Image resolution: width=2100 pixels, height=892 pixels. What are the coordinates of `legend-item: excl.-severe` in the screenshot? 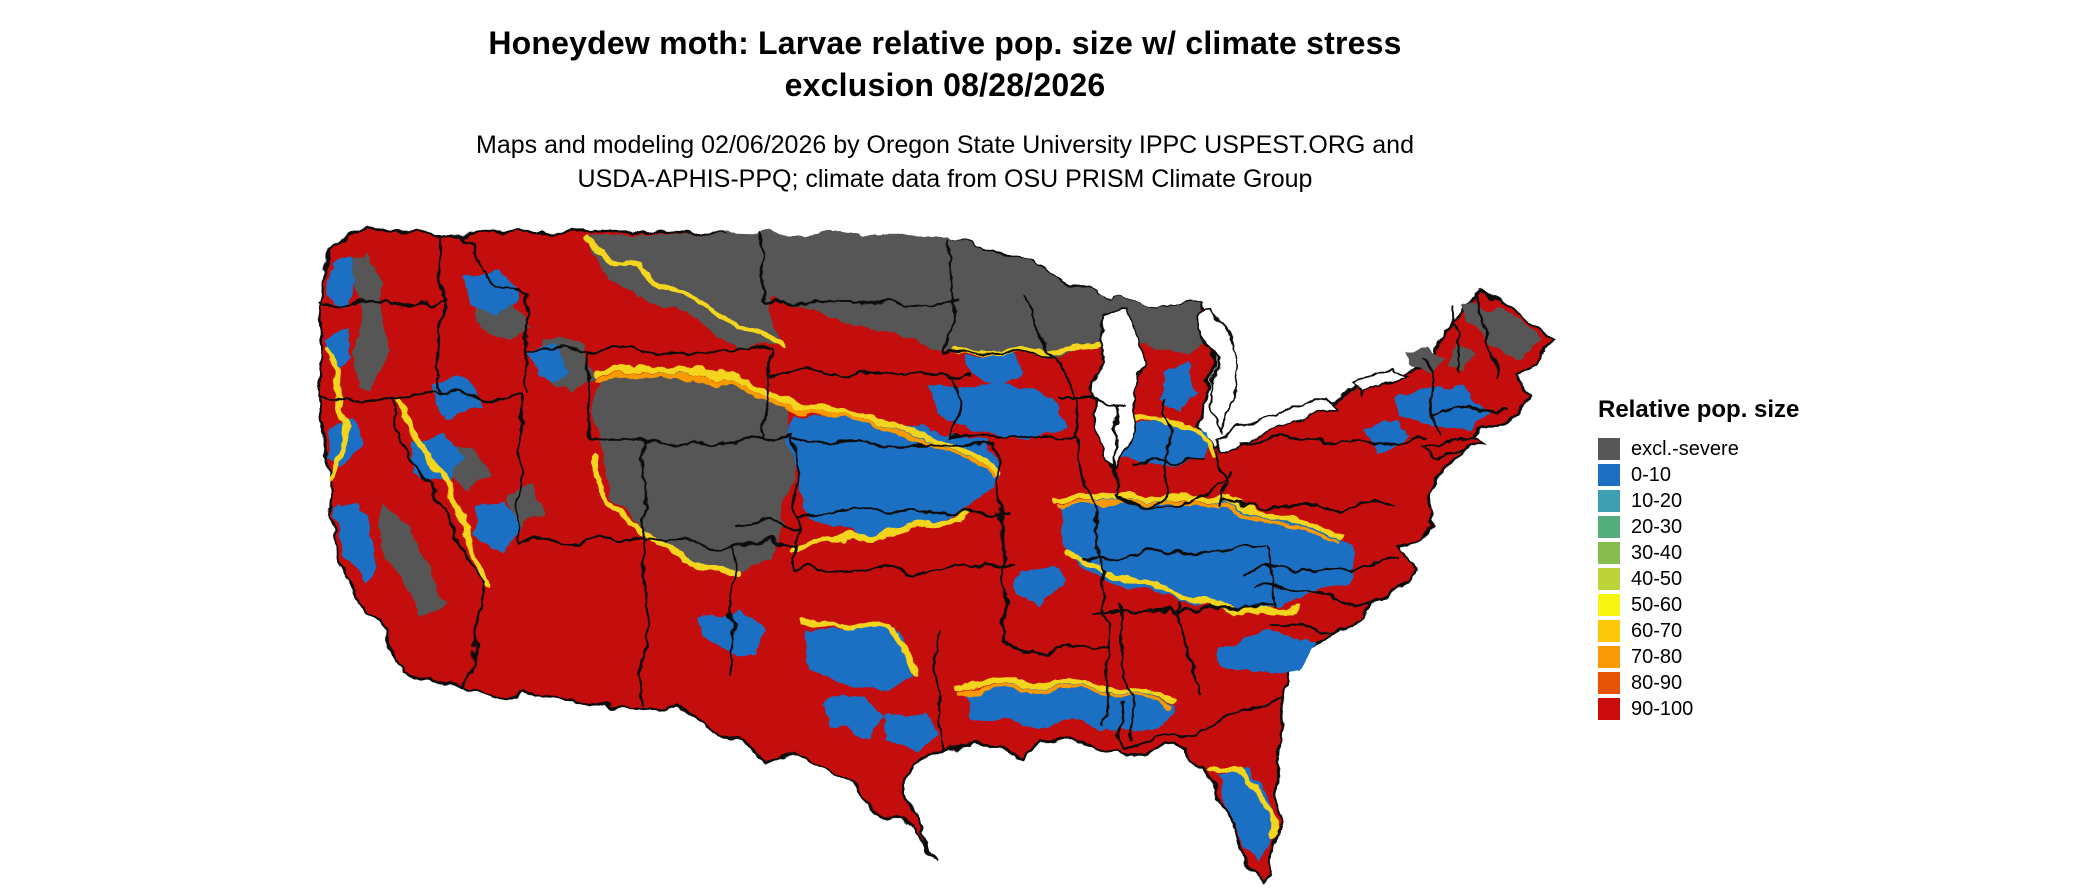 It's located at (1748, 449).